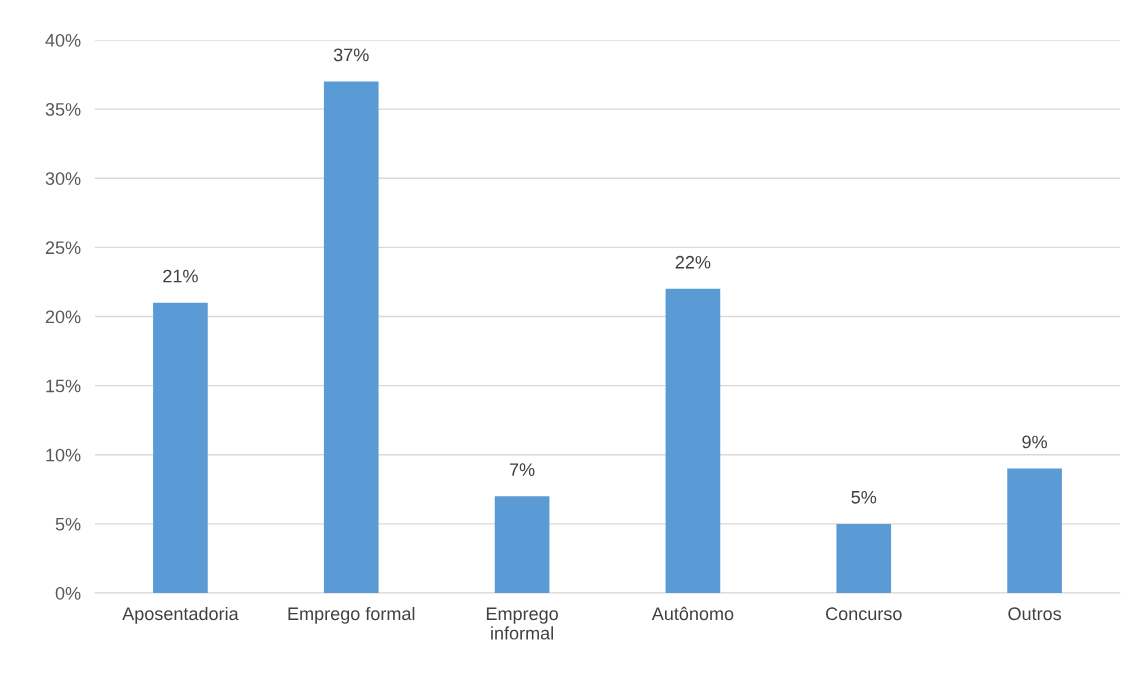  What do you see at coordinates (63, 248) in the screenshot?
I see `y-tick-label: 25%` at bounding box center [63, 248].